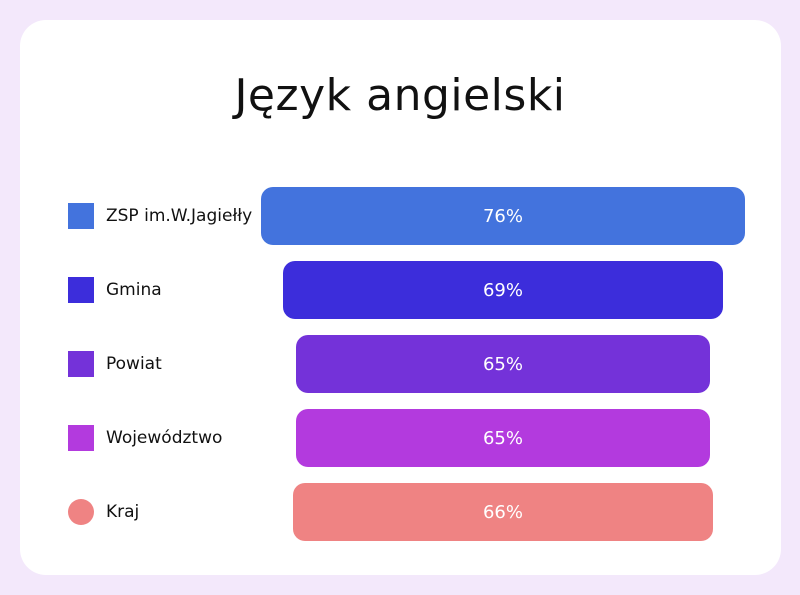 This screenshot has height=595, width=800. Describe the element at coordinates (164, 438) in the screenshot. I see `legend-label: Województwo` at that location.